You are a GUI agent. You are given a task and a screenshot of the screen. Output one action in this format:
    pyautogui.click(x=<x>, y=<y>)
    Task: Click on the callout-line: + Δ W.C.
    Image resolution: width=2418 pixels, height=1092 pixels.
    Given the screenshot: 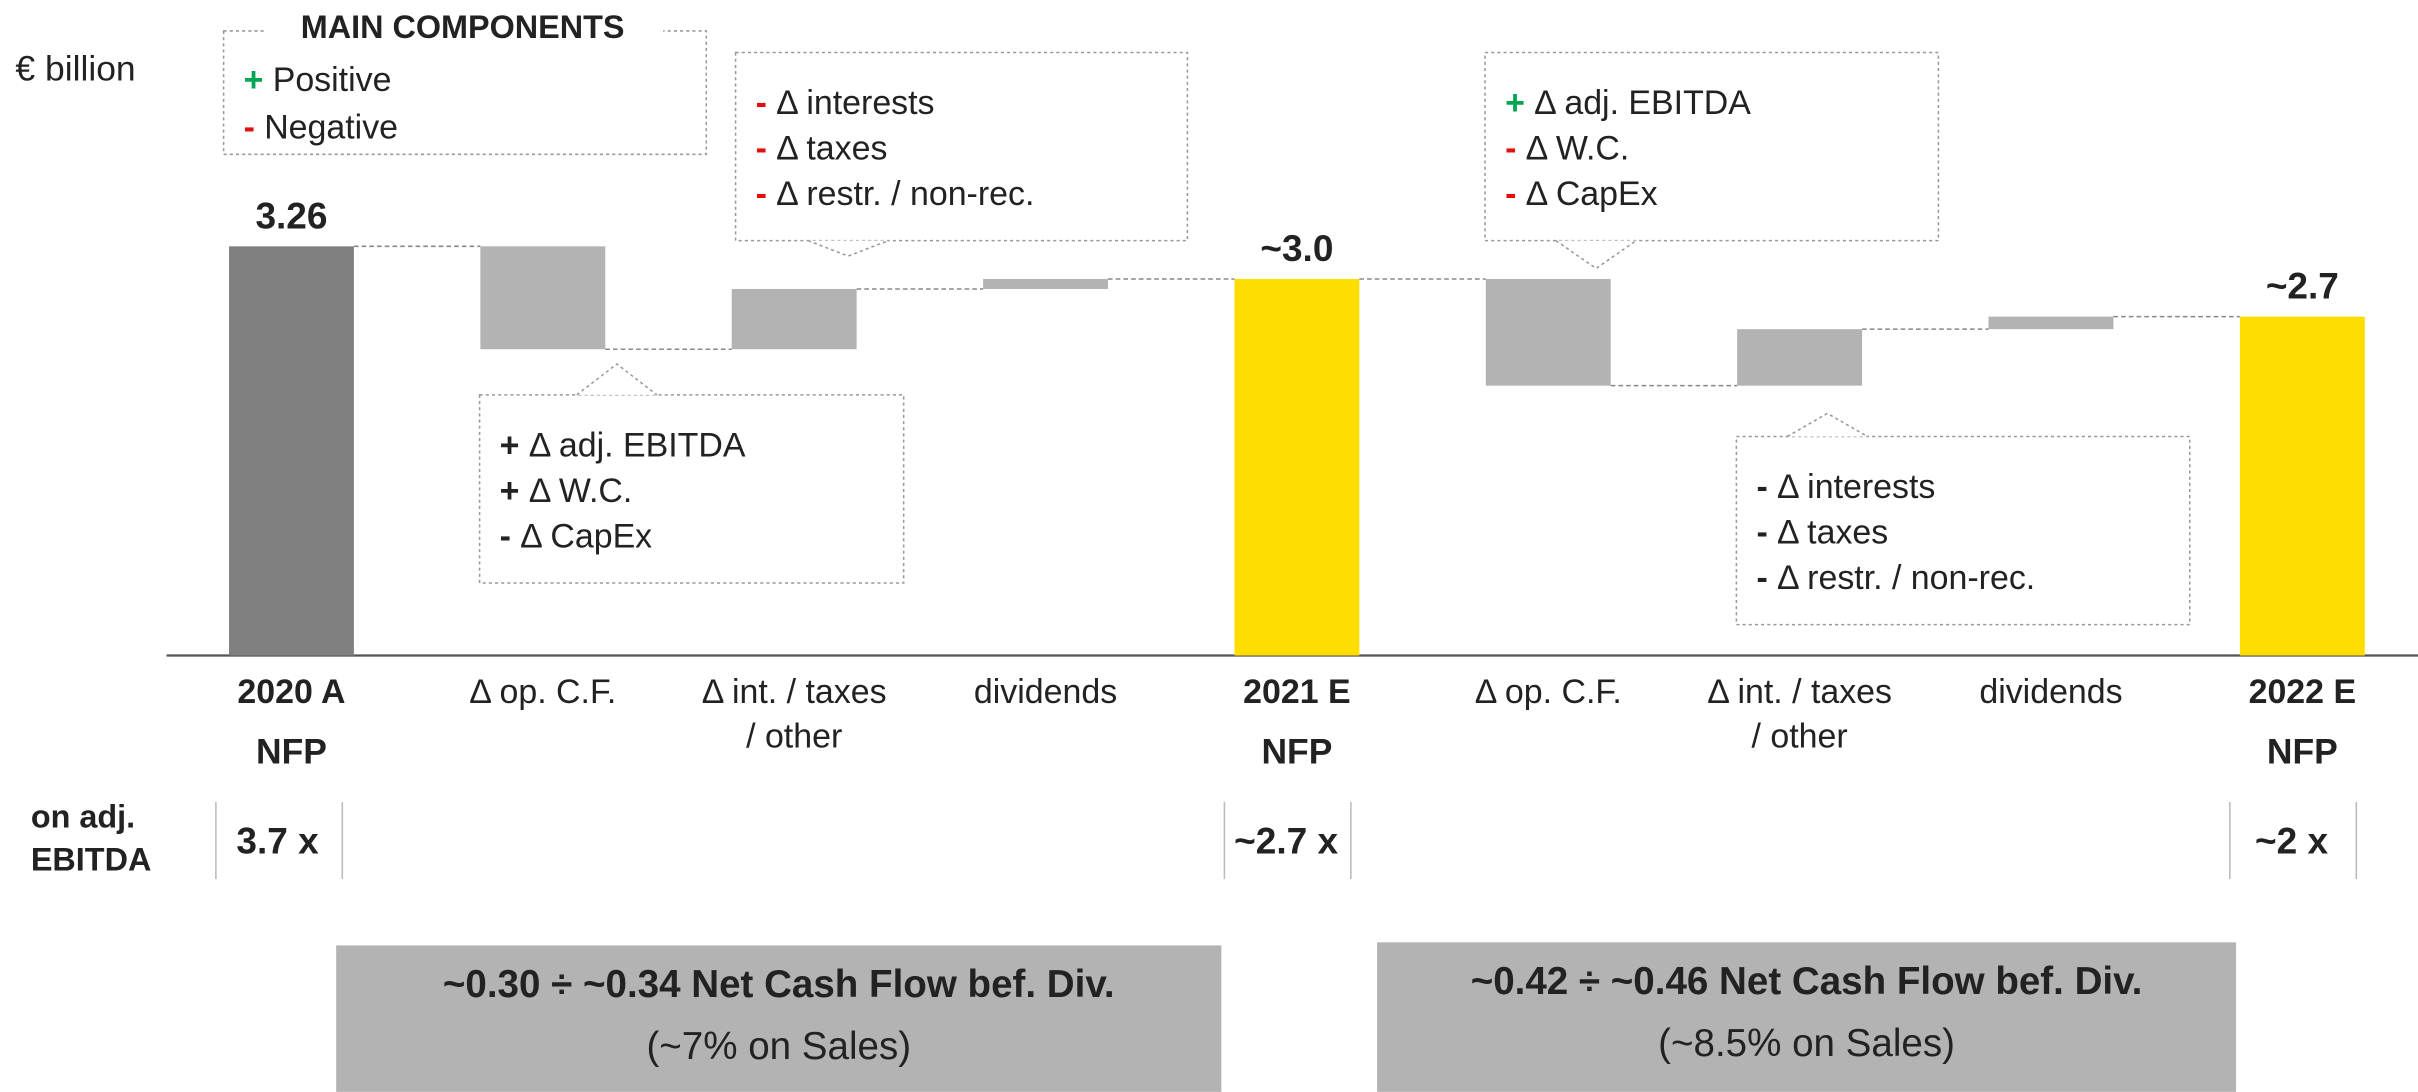 What is the action you would take?
    pyautogui.click(x=566, y=491)
    